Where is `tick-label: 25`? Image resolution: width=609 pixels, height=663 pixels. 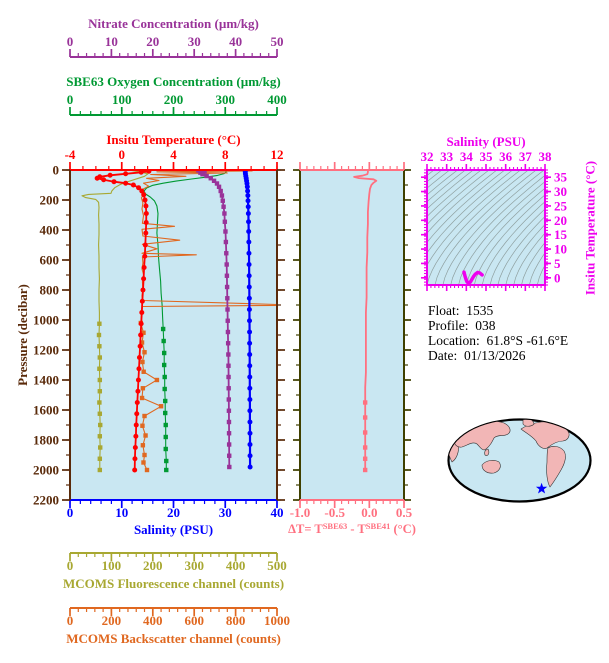 tick-label: 25 is located at coordinates (561, 205).